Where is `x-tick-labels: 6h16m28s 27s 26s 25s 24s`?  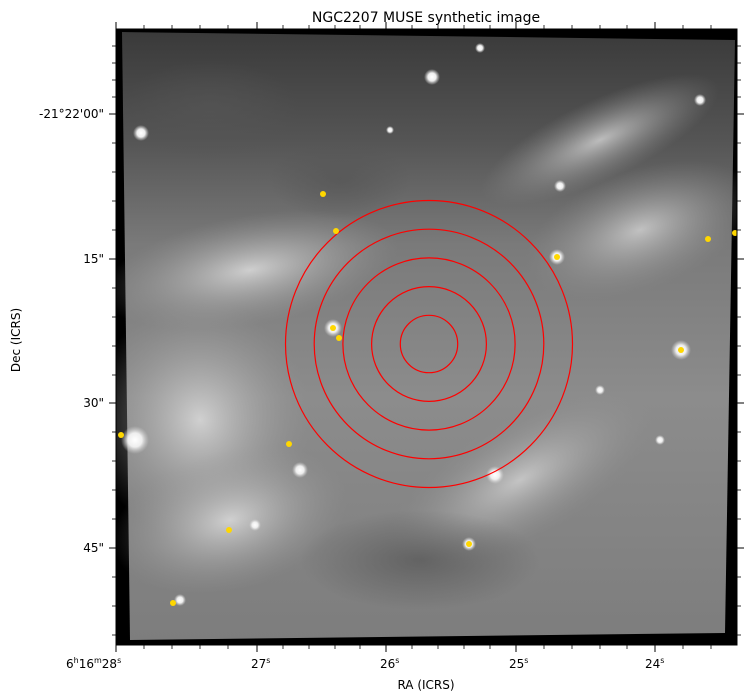 x-tick-labels: 6h16m28s 27s 26s 25s 24s is located at coordinates (365, 663).